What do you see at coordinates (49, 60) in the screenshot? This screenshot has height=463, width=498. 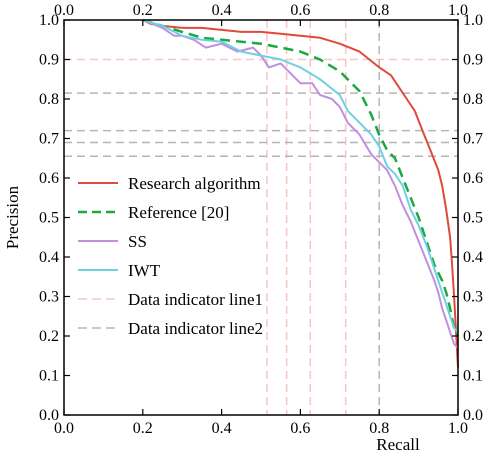 I see `y-tick-label-left: 0.9` at bounding box center [49, 60].